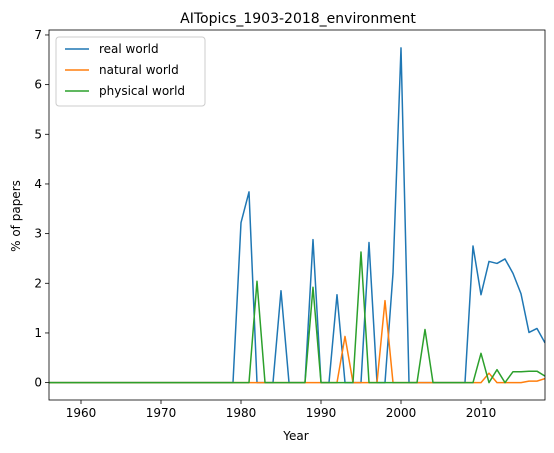  What do you see at coordinates (139, 70) in the screenshot?
I see `legend-label: natural world` at bounding box center [139, 70].